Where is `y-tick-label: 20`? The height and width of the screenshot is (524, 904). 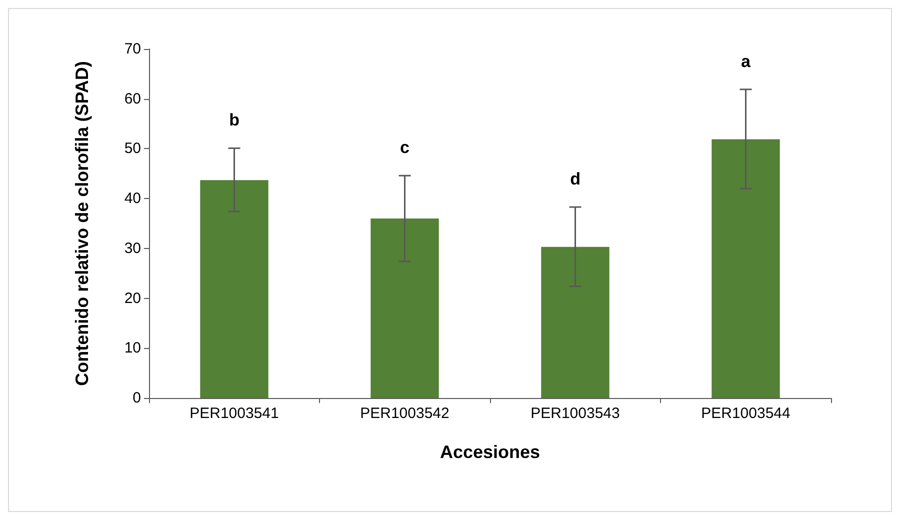
y-tick-label: 20 is located at coordinates (132, 298).